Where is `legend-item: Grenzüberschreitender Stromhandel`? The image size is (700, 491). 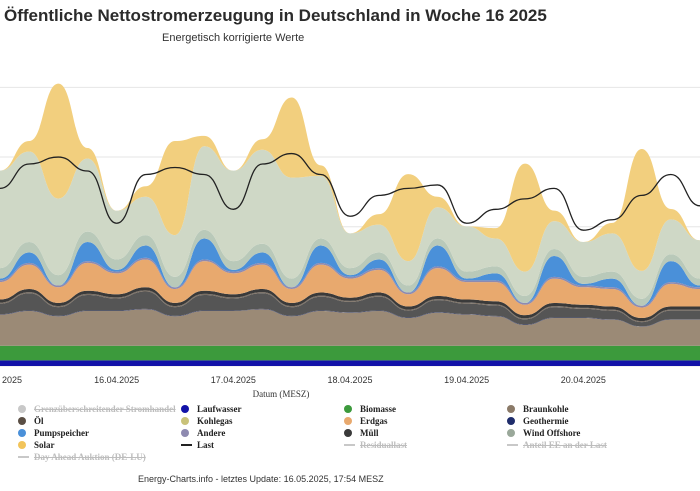
legend-item: Grenzüberschreitender Stromhandel is located at coordinates (99, 408).